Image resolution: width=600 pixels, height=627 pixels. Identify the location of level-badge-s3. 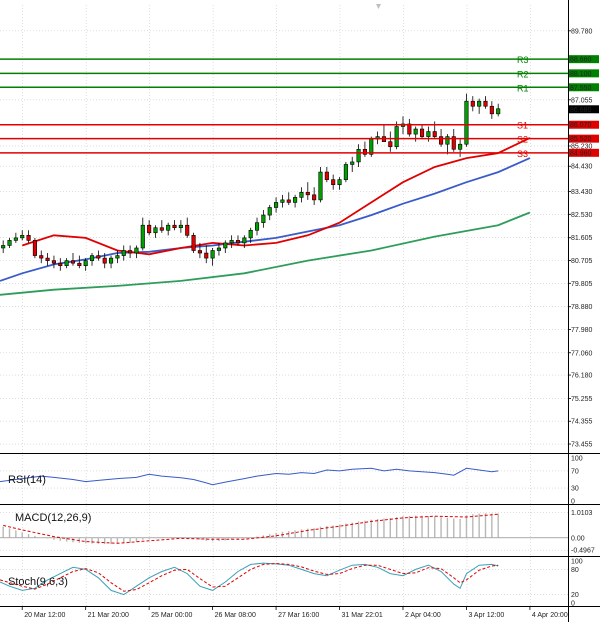
(584, 152).